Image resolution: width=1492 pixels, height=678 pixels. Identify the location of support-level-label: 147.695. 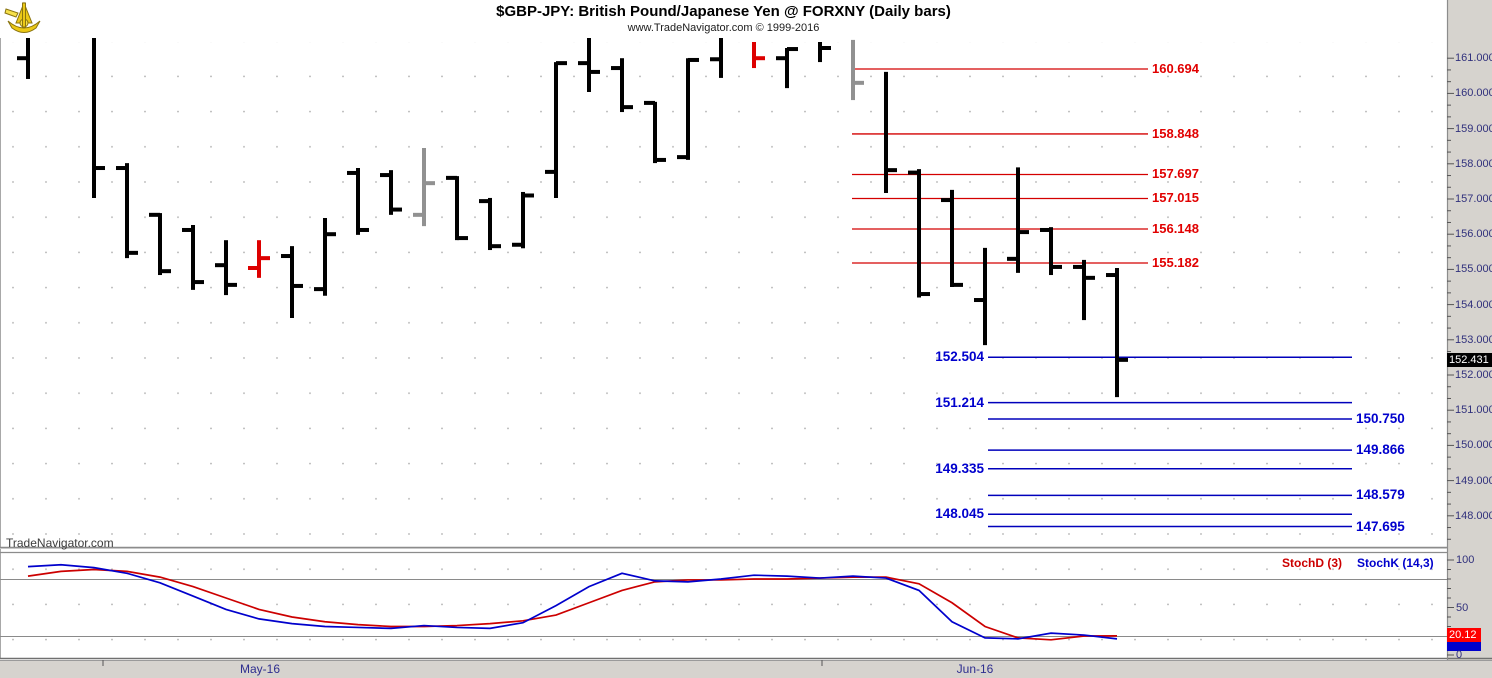
(1380, 526).